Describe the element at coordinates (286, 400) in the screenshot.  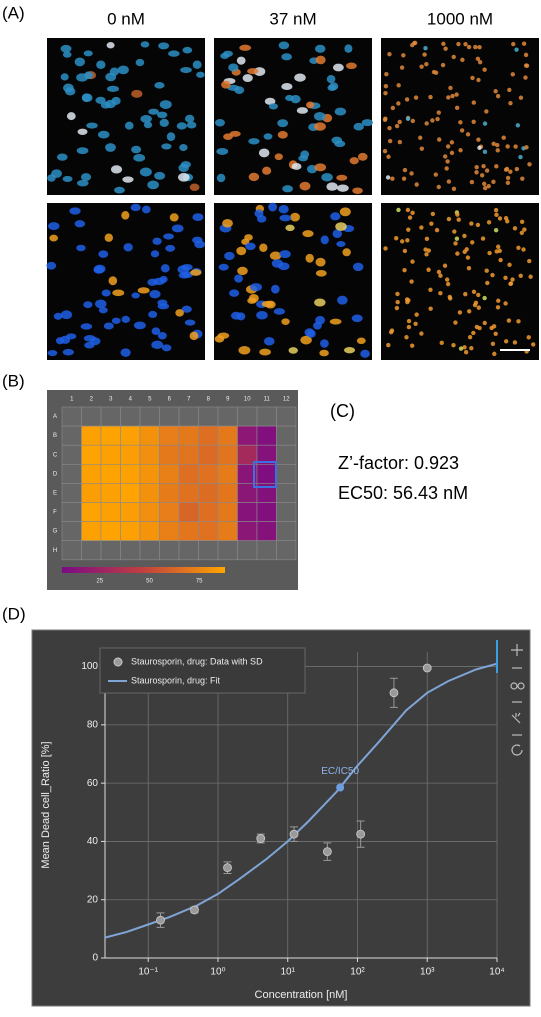
I see `plate-column-label: 12` at that location.